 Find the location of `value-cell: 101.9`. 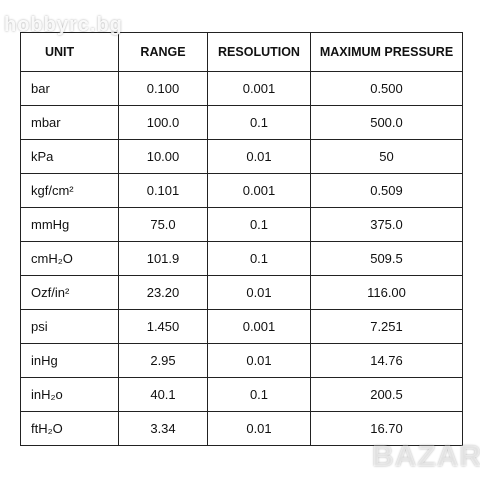

value-cell: 101.9 is located at coordinates (163, 258).